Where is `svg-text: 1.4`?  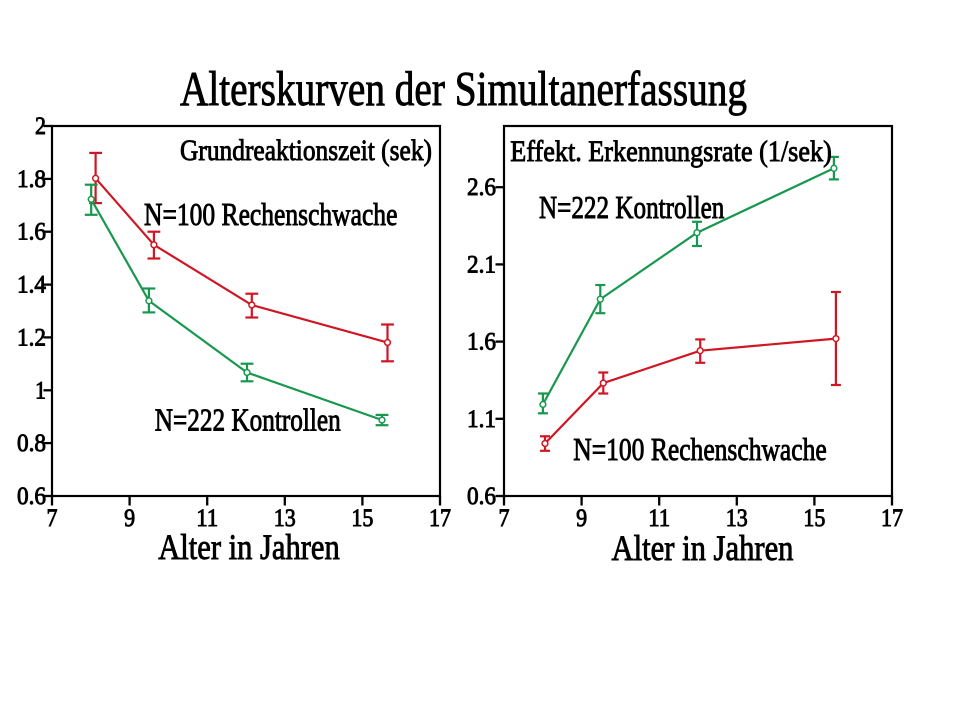
svg-text: 1.4 is located at coordinates (31, 285).